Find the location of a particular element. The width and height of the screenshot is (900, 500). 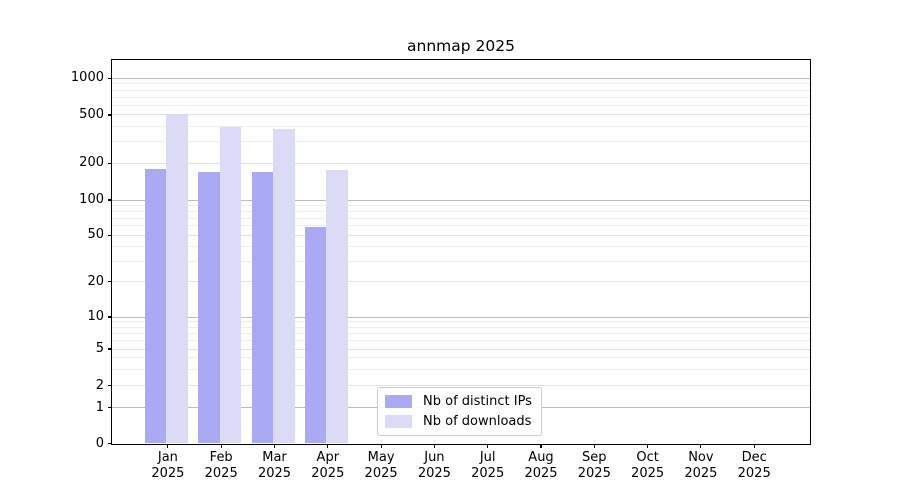

legend-label-distinct-ips: Nb of distinct IPs is located at coordinates (477, 401).